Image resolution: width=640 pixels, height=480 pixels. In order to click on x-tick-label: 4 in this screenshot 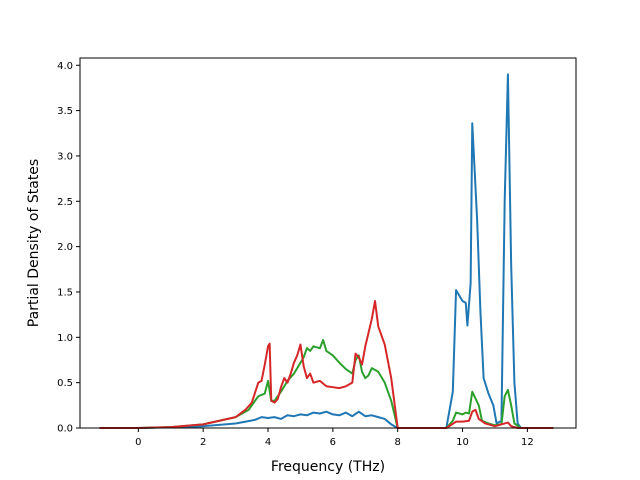, I will do `click(268, 442)`.